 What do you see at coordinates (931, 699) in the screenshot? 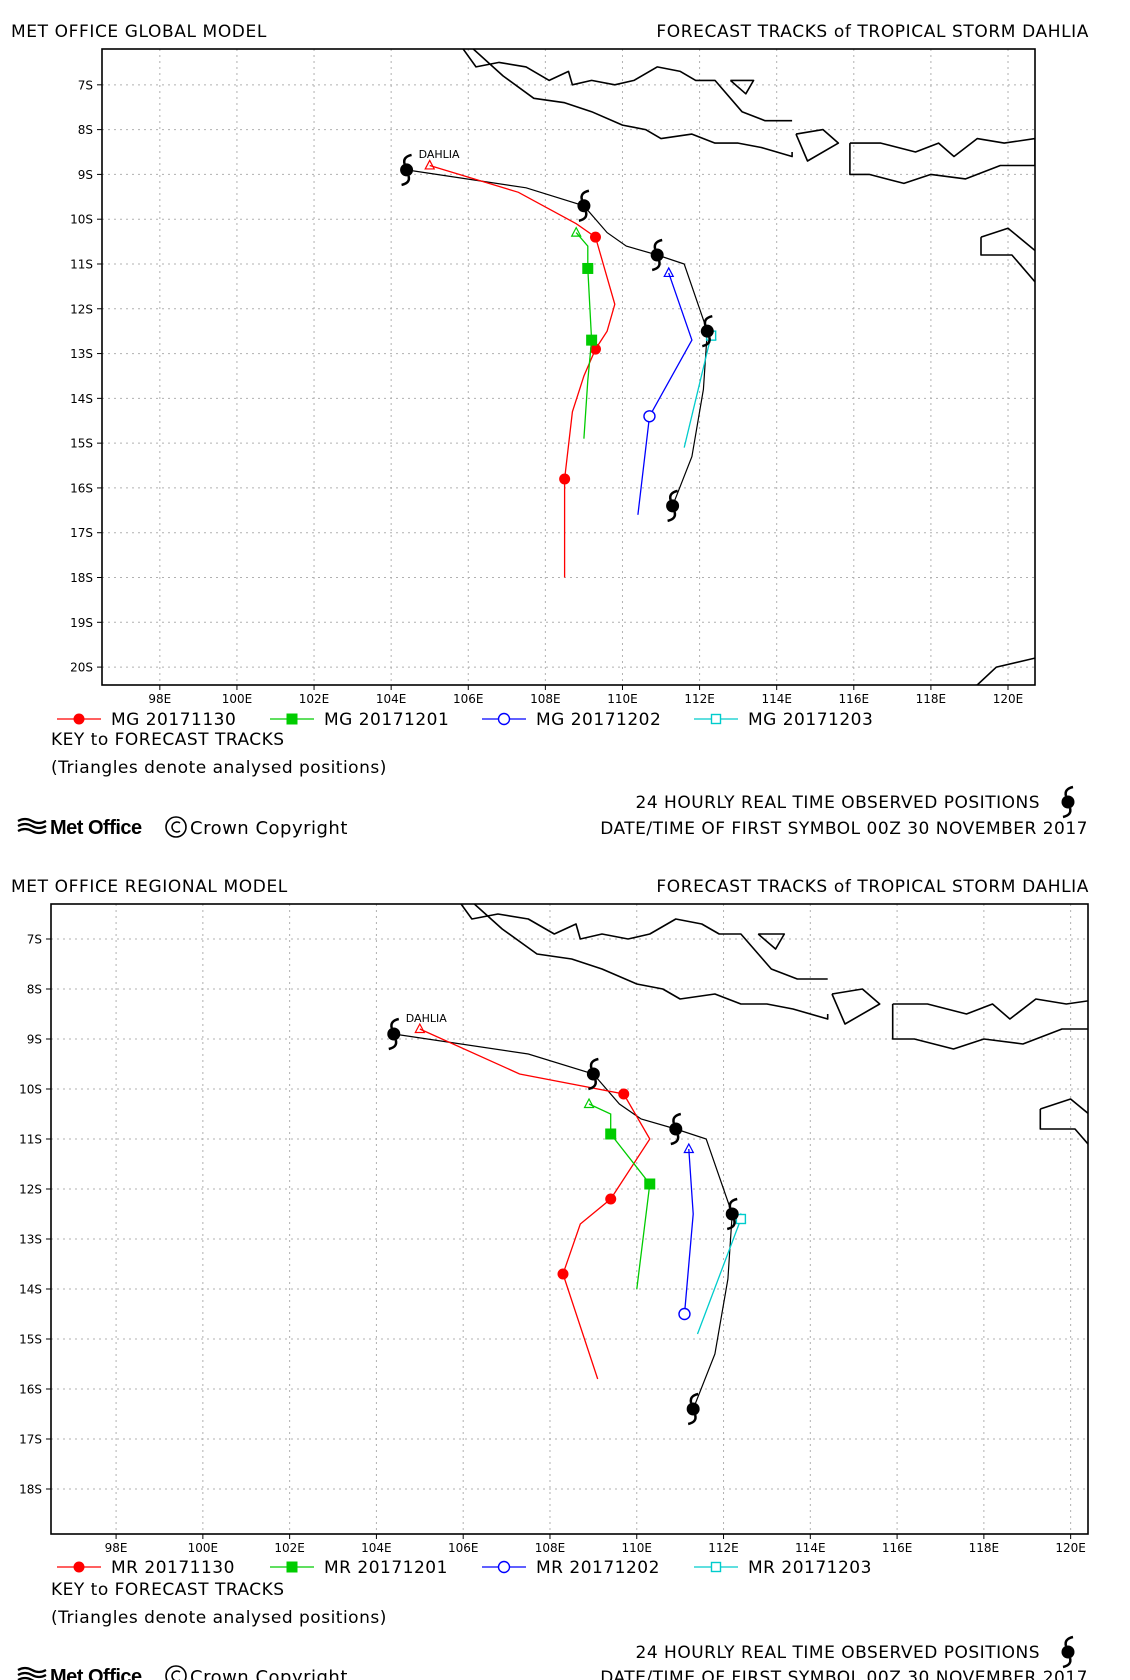
I see `x-tick-label: 118E` at bounding box center [931, 699].